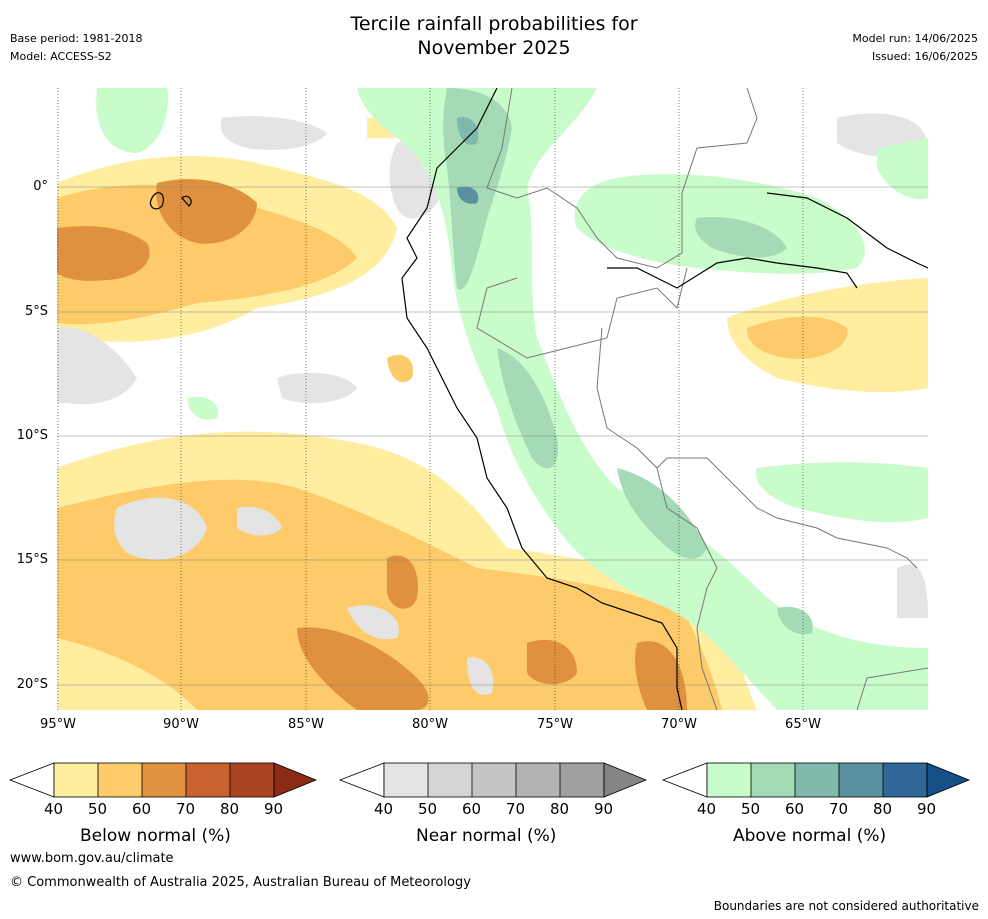  Describe the element at coordinates (472, 809) in the screenshot. I see `cb-near-tick-60: 60` at that location.